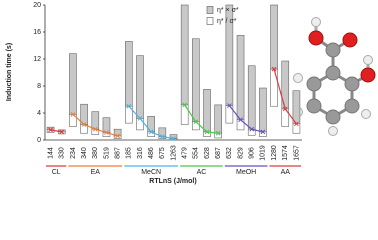  I want to click on y-tick-label: 8, so click(39, 86).